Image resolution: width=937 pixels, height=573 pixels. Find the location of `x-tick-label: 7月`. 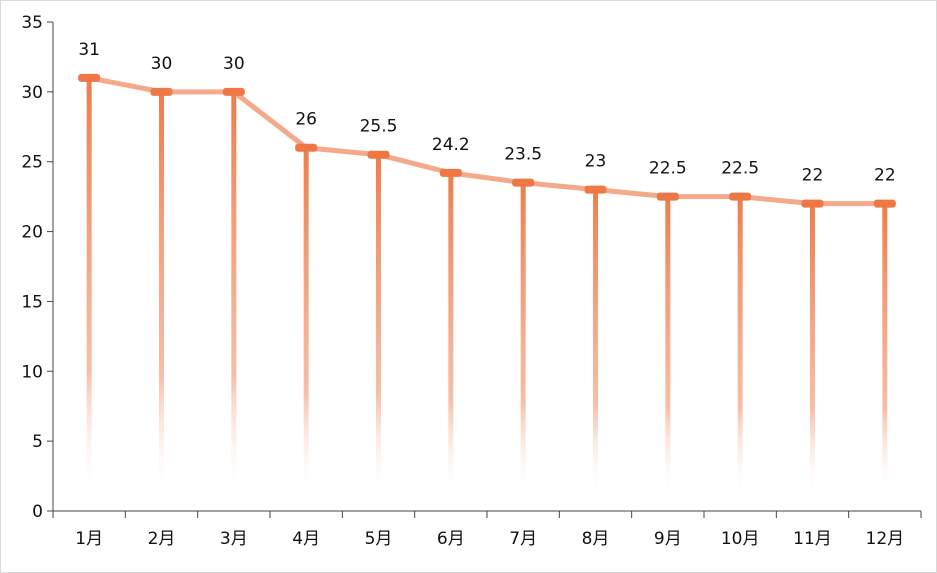

x-tick-label: 7月 is located at coordinates (523, 539).